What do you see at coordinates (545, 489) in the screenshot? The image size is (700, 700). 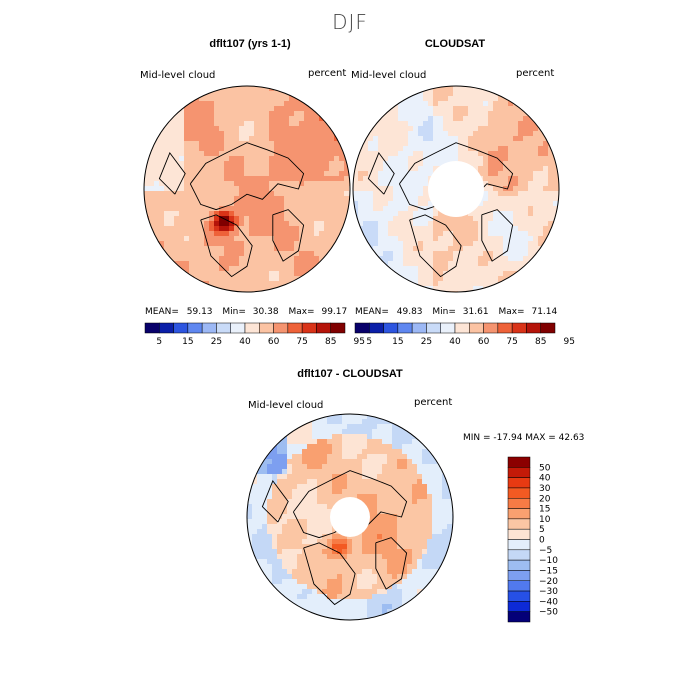 I see `colorbar-tick-label: 30` at bounding box center [545, 489].